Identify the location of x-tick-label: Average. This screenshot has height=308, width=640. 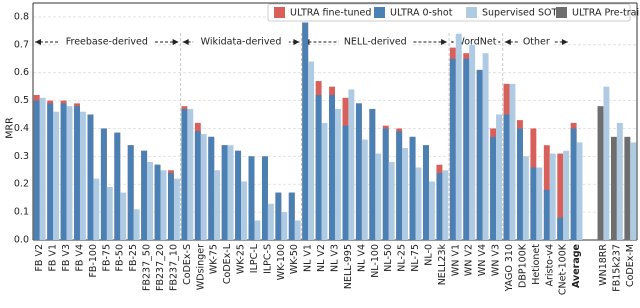
(576, 266).